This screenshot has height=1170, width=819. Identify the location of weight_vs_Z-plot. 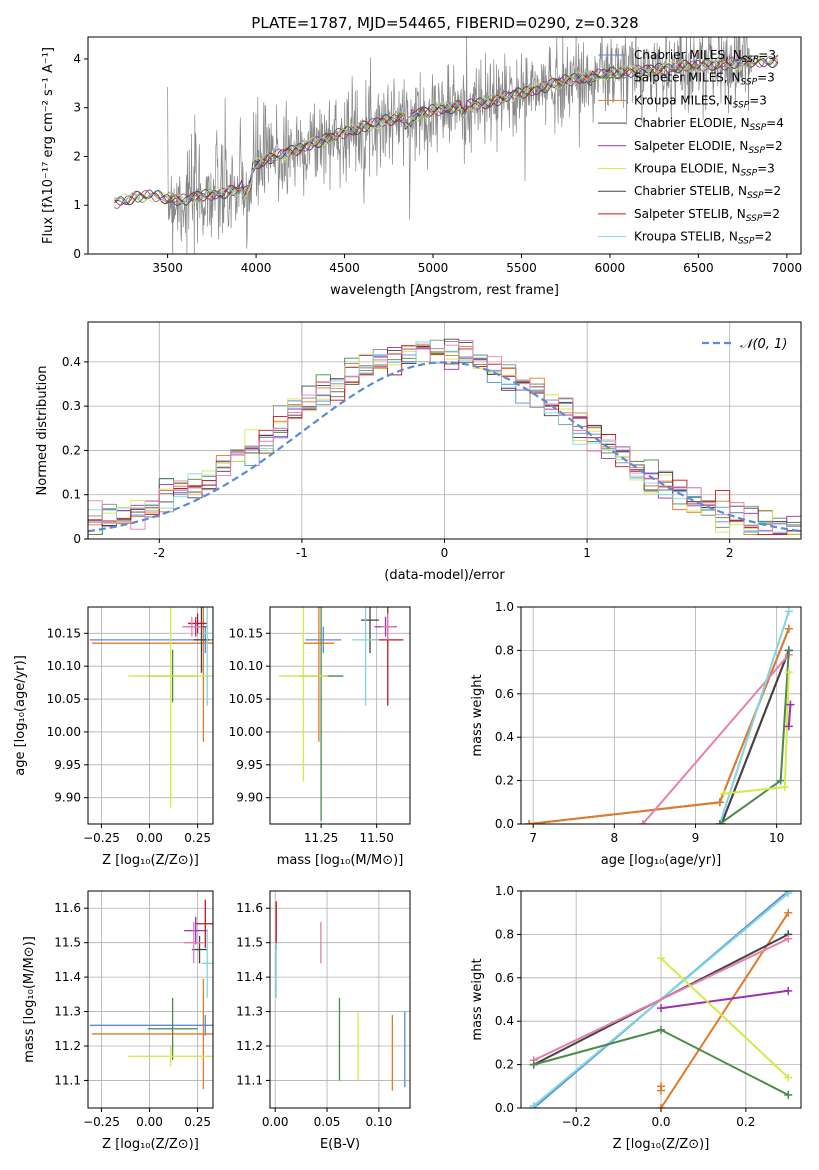
(661, 999).